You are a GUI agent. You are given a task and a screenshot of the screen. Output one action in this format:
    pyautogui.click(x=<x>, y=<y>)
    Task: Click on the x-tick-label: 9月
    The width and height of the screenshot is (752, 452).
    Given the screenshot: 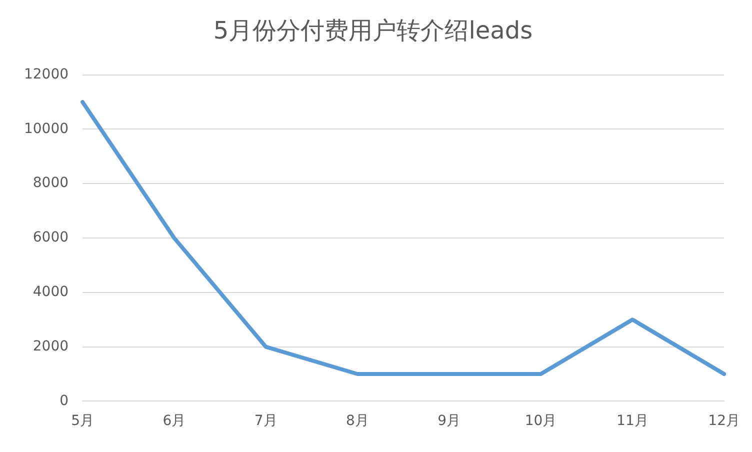 What is the action you would take?
    pyautogui.click(x=449, y=421)
    